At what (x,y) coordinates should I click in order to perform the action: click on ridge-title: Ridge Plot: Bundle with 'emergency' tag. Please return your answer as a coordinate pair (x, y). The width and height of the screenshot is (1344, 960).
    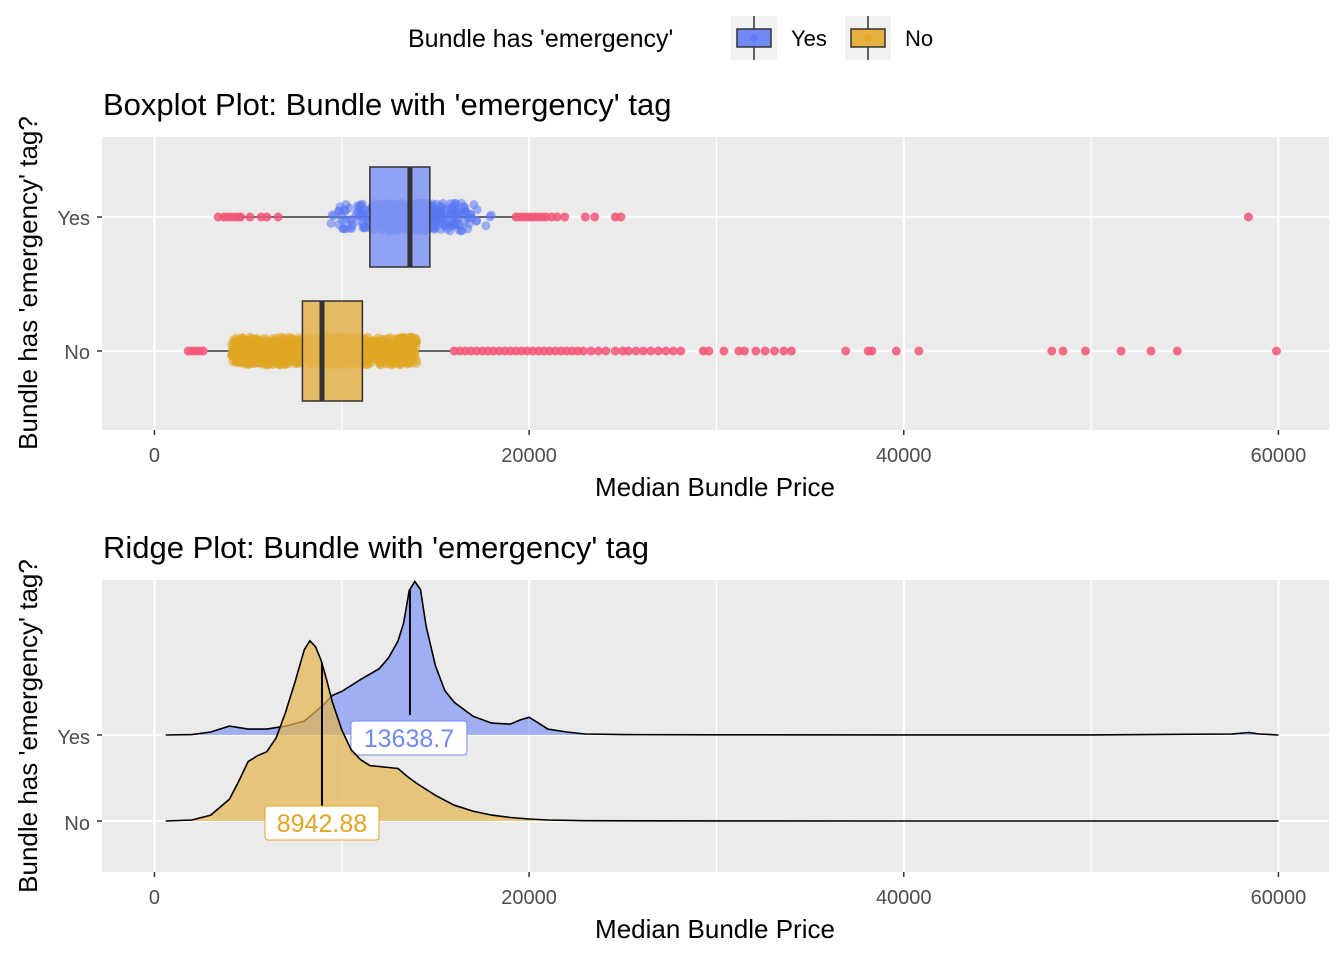
    Looking at the image, I should click on (376, 547).